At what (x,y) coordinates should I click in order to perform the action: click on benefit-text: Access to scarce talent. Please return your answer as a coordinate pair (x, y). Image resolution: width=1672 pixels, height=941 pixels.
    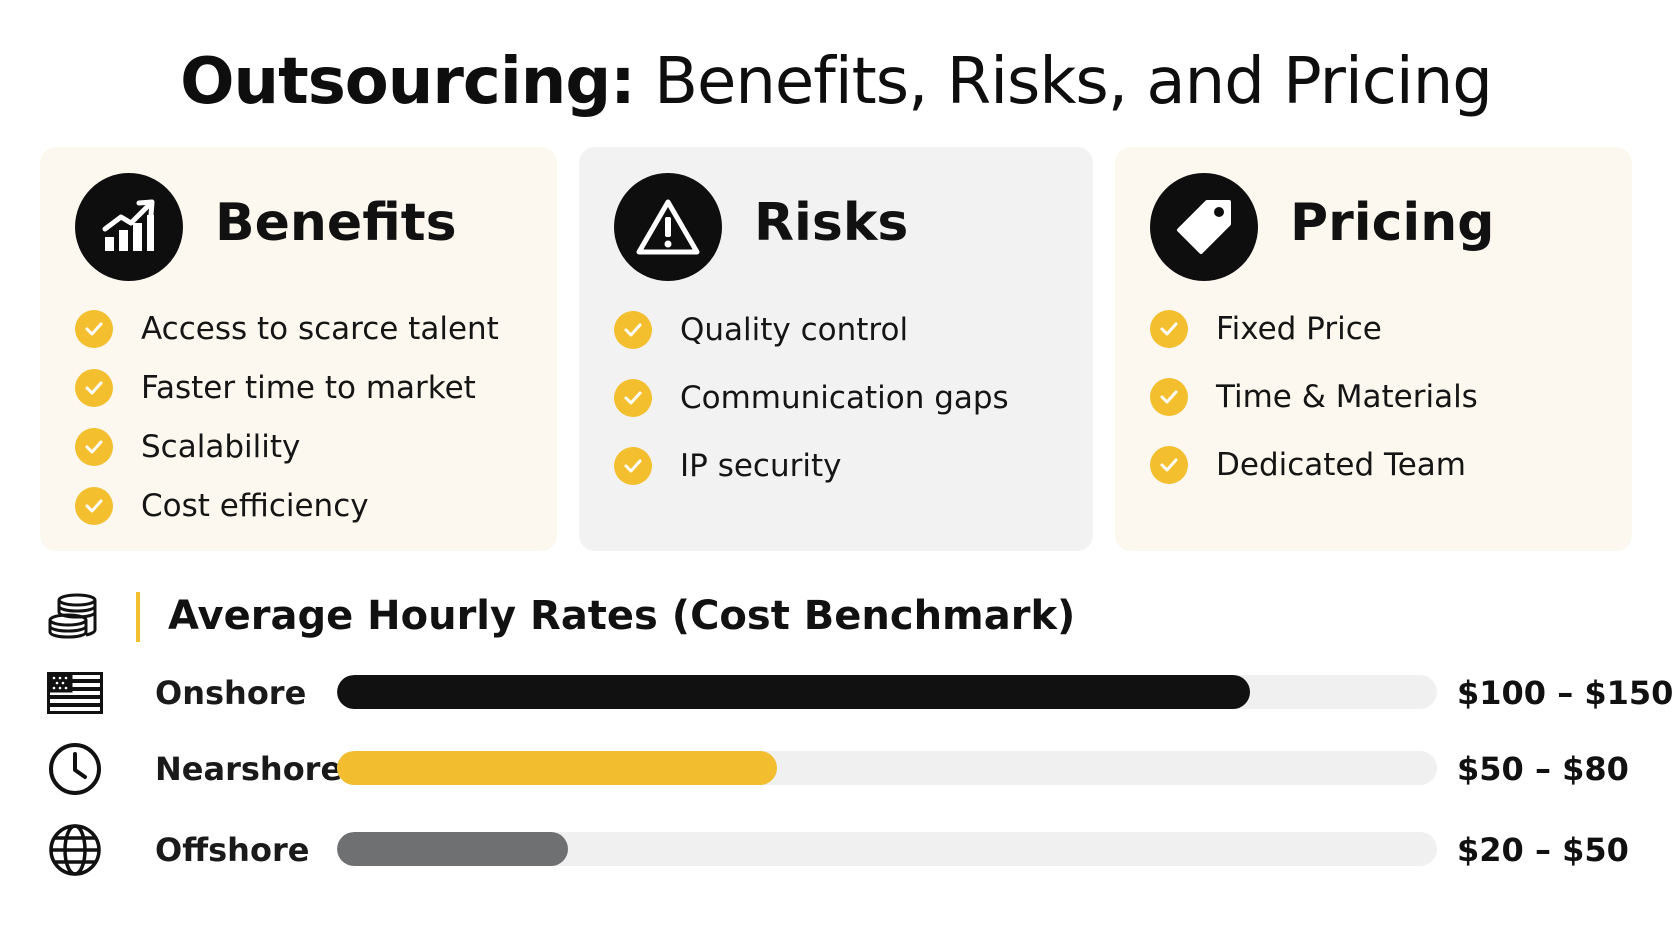
    Looking at the image, I should click on (320, 328).